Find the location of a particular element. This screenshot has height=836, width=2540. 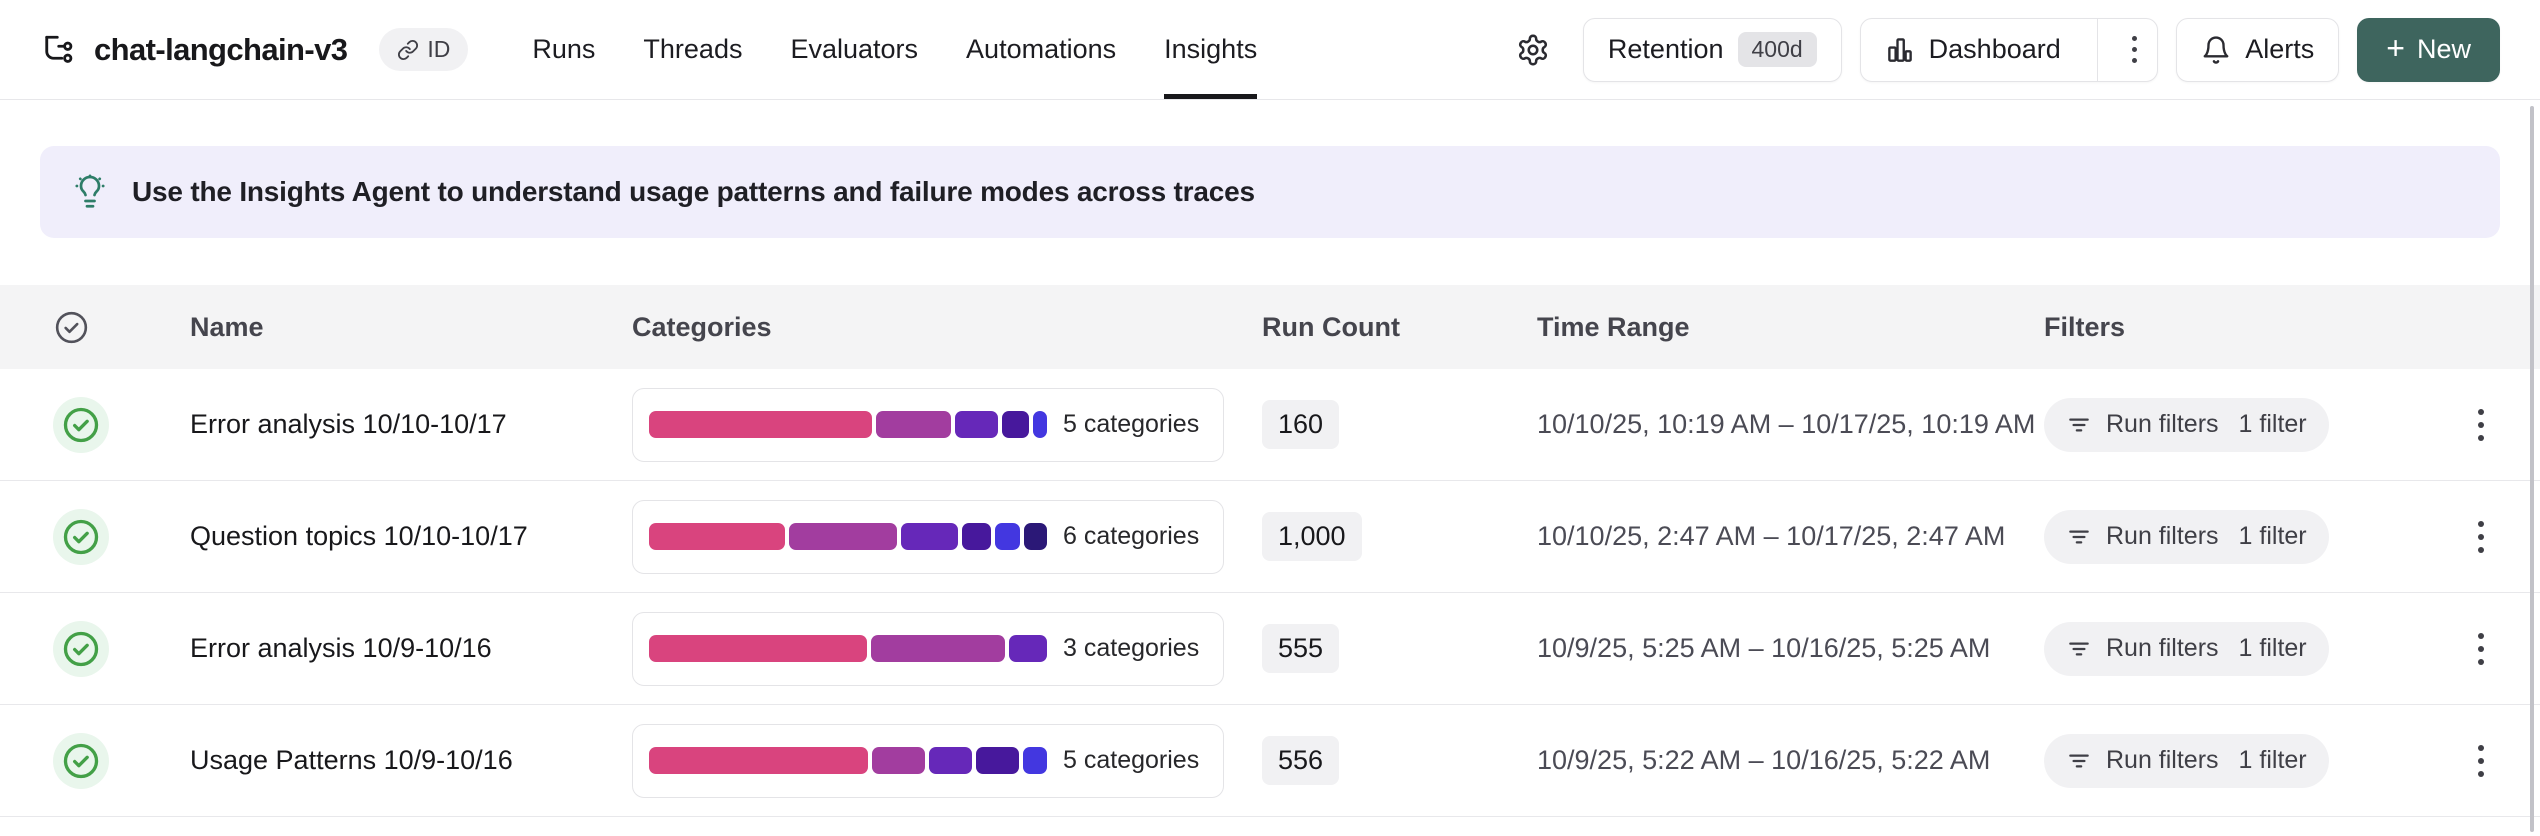

header-actions: Retention 400d Dashboard is located at coordinates (2006, 49).